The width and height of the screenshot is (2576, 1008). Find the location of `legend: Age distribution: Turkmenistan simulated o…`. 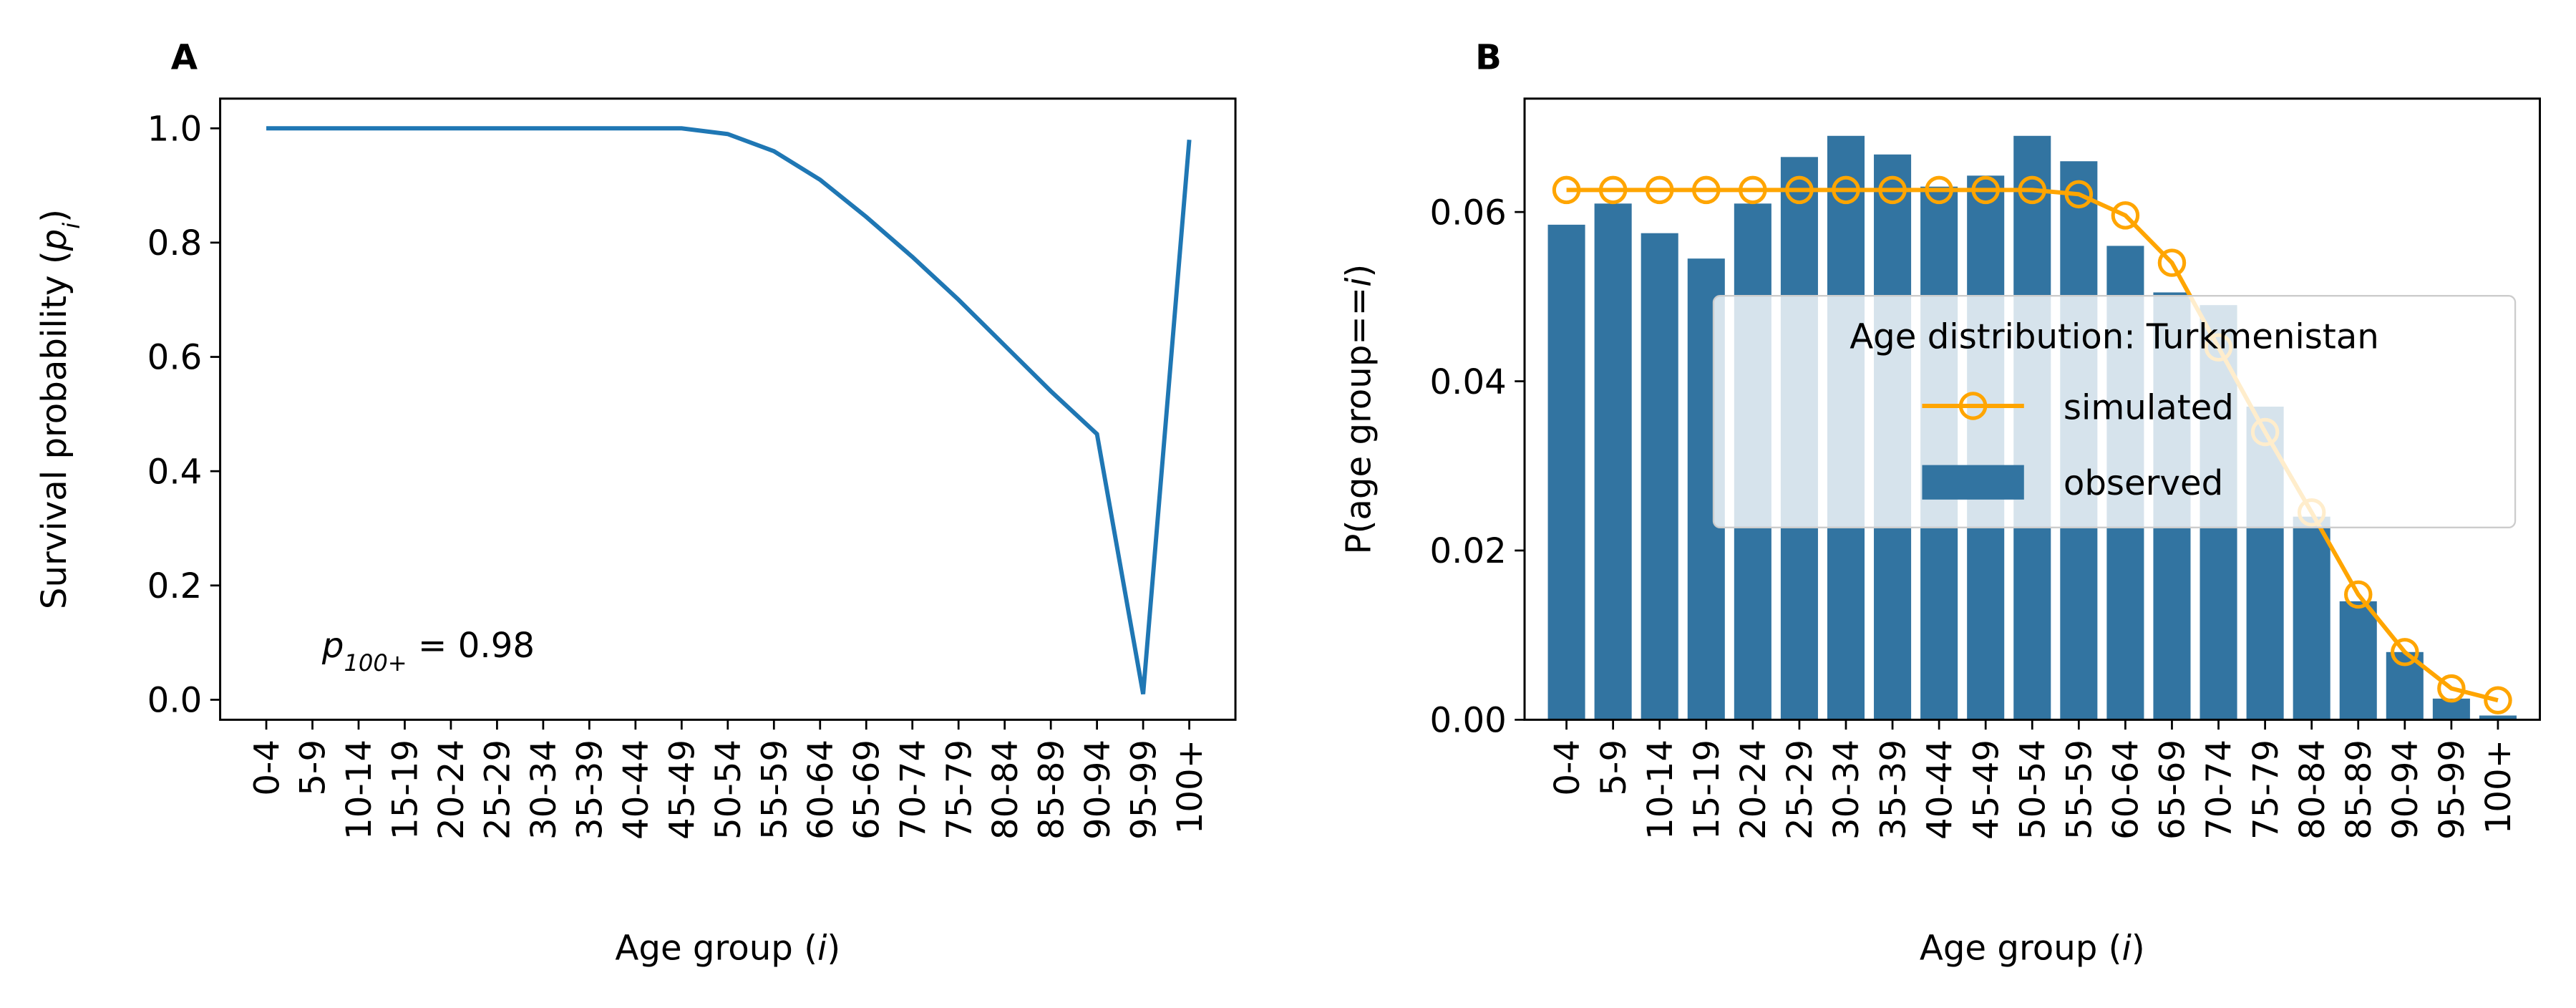

legend: Age distribution: Turkmenistan simulated o… is located at coordinates (2114, 411).